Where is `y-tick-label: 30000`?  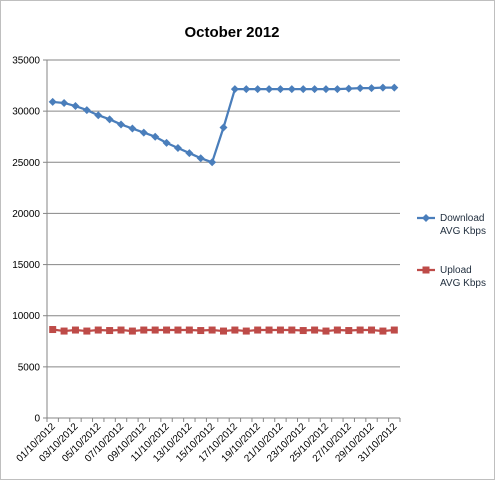 y-tick-label: 30000 is located at coordinates (26, 112).